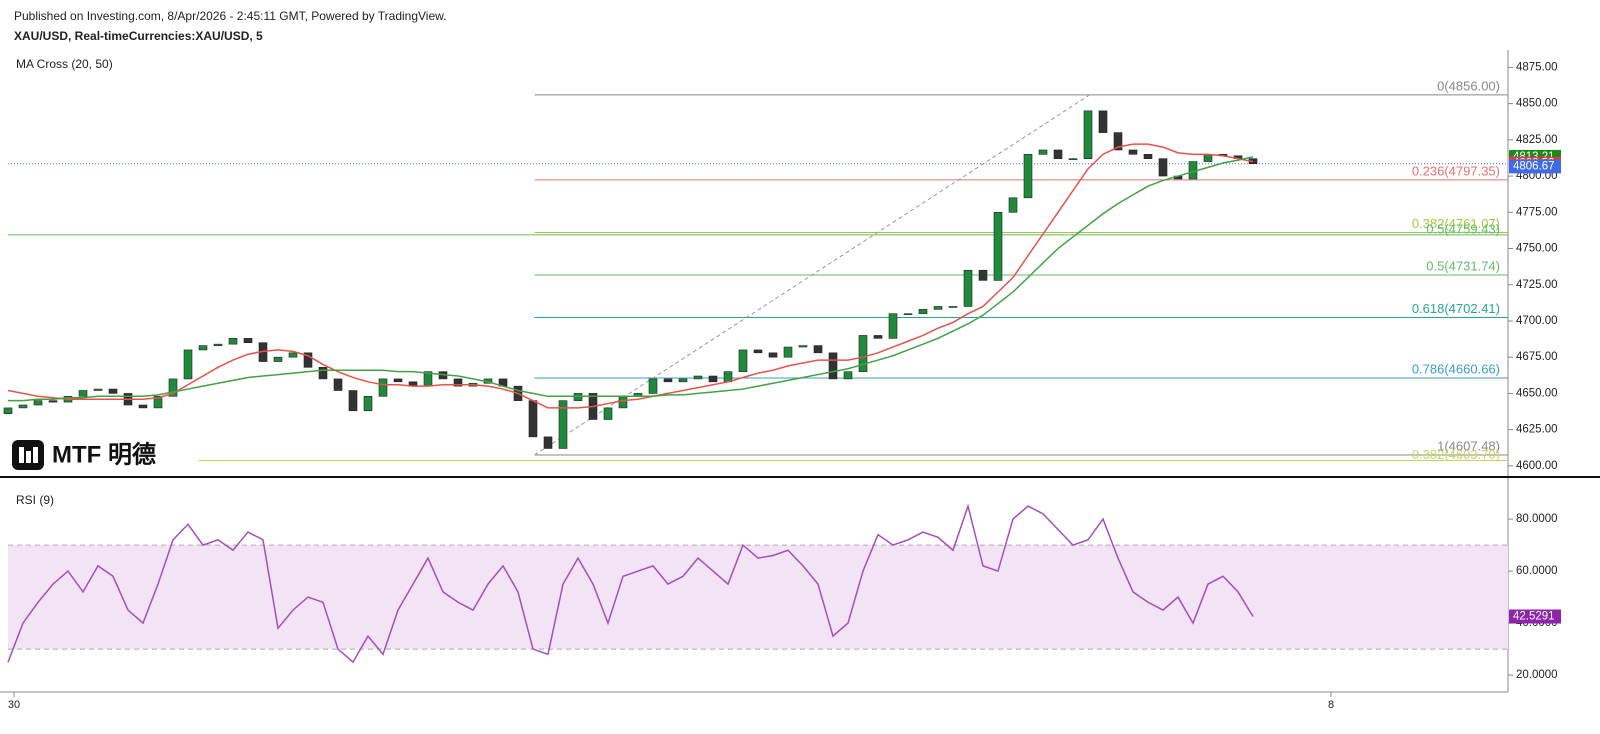 This screenshot has width=1600, height=734. Describe the element at coordinates (1537, 67) in the screenshot. I see `y-tick-label: 4875.00` at that location.